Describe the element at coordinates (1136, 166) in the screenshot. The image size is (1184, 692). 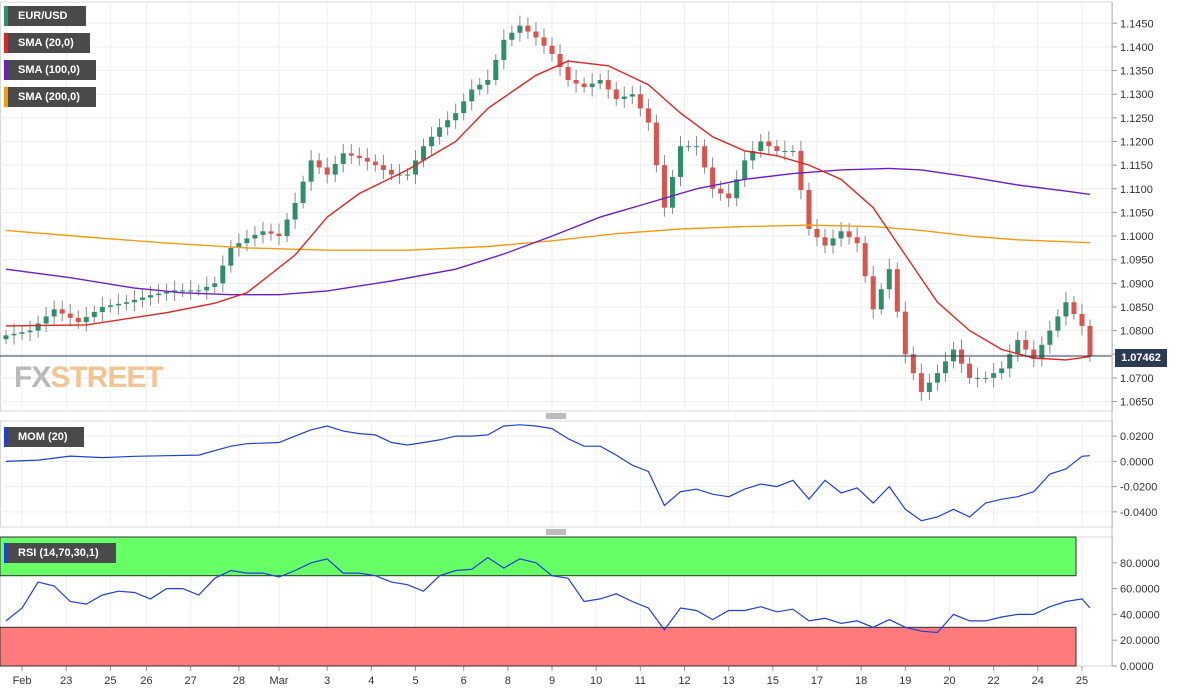
I see `main-y-label-10: 1.1150` at that location.